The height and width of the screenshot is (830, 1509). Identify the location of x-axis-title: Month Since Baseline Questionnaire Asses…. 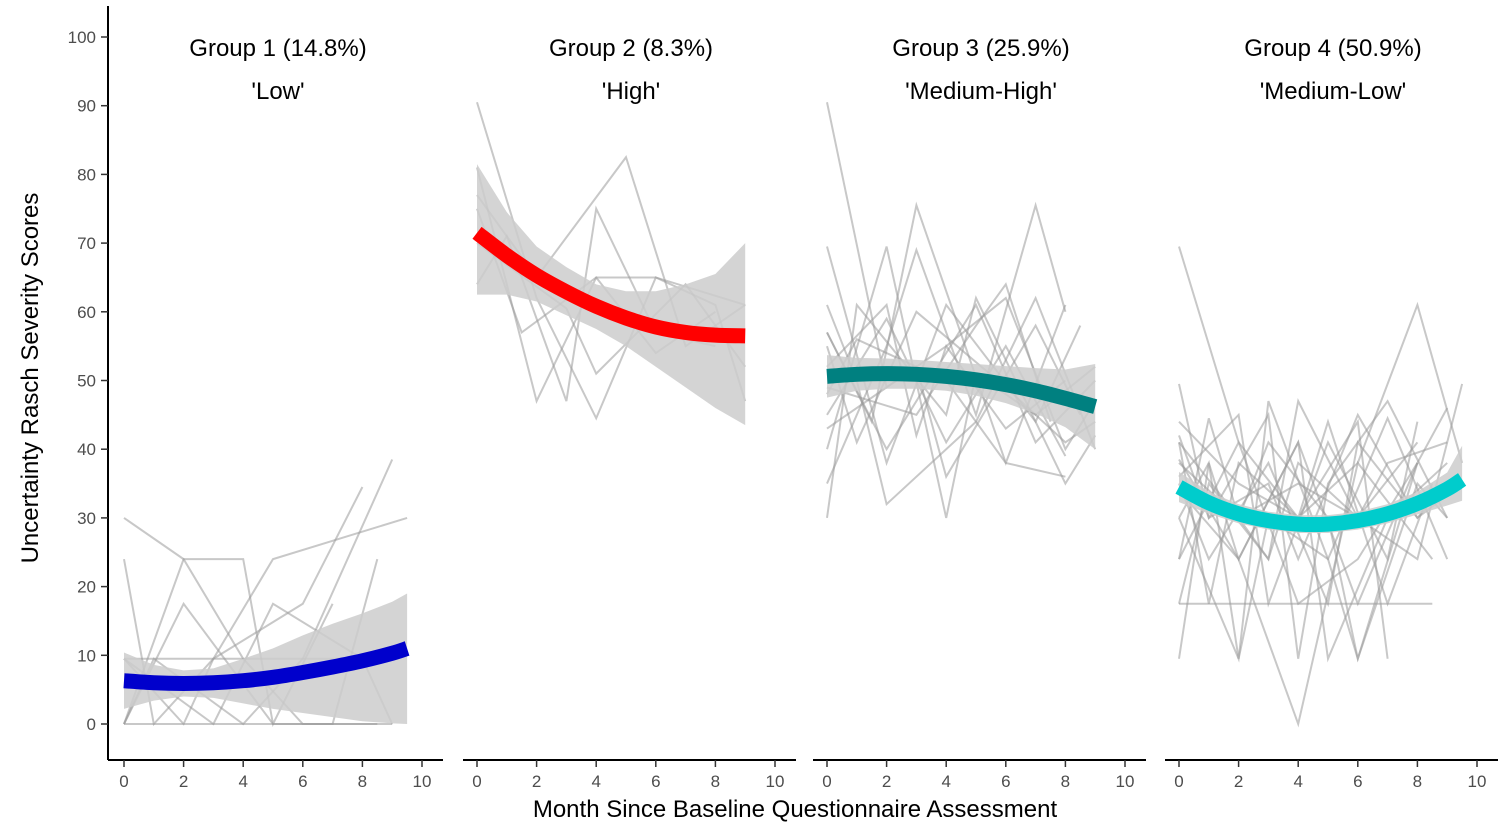
(795, 809).